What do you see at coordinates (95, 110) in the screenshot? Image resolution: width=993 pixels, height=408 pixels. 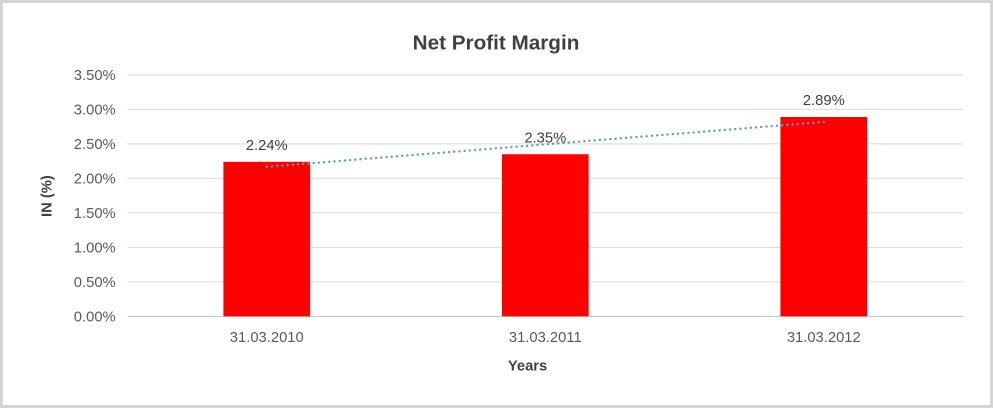 I see `y-tick-label: 3.00%` at bounding box center [95, 110].